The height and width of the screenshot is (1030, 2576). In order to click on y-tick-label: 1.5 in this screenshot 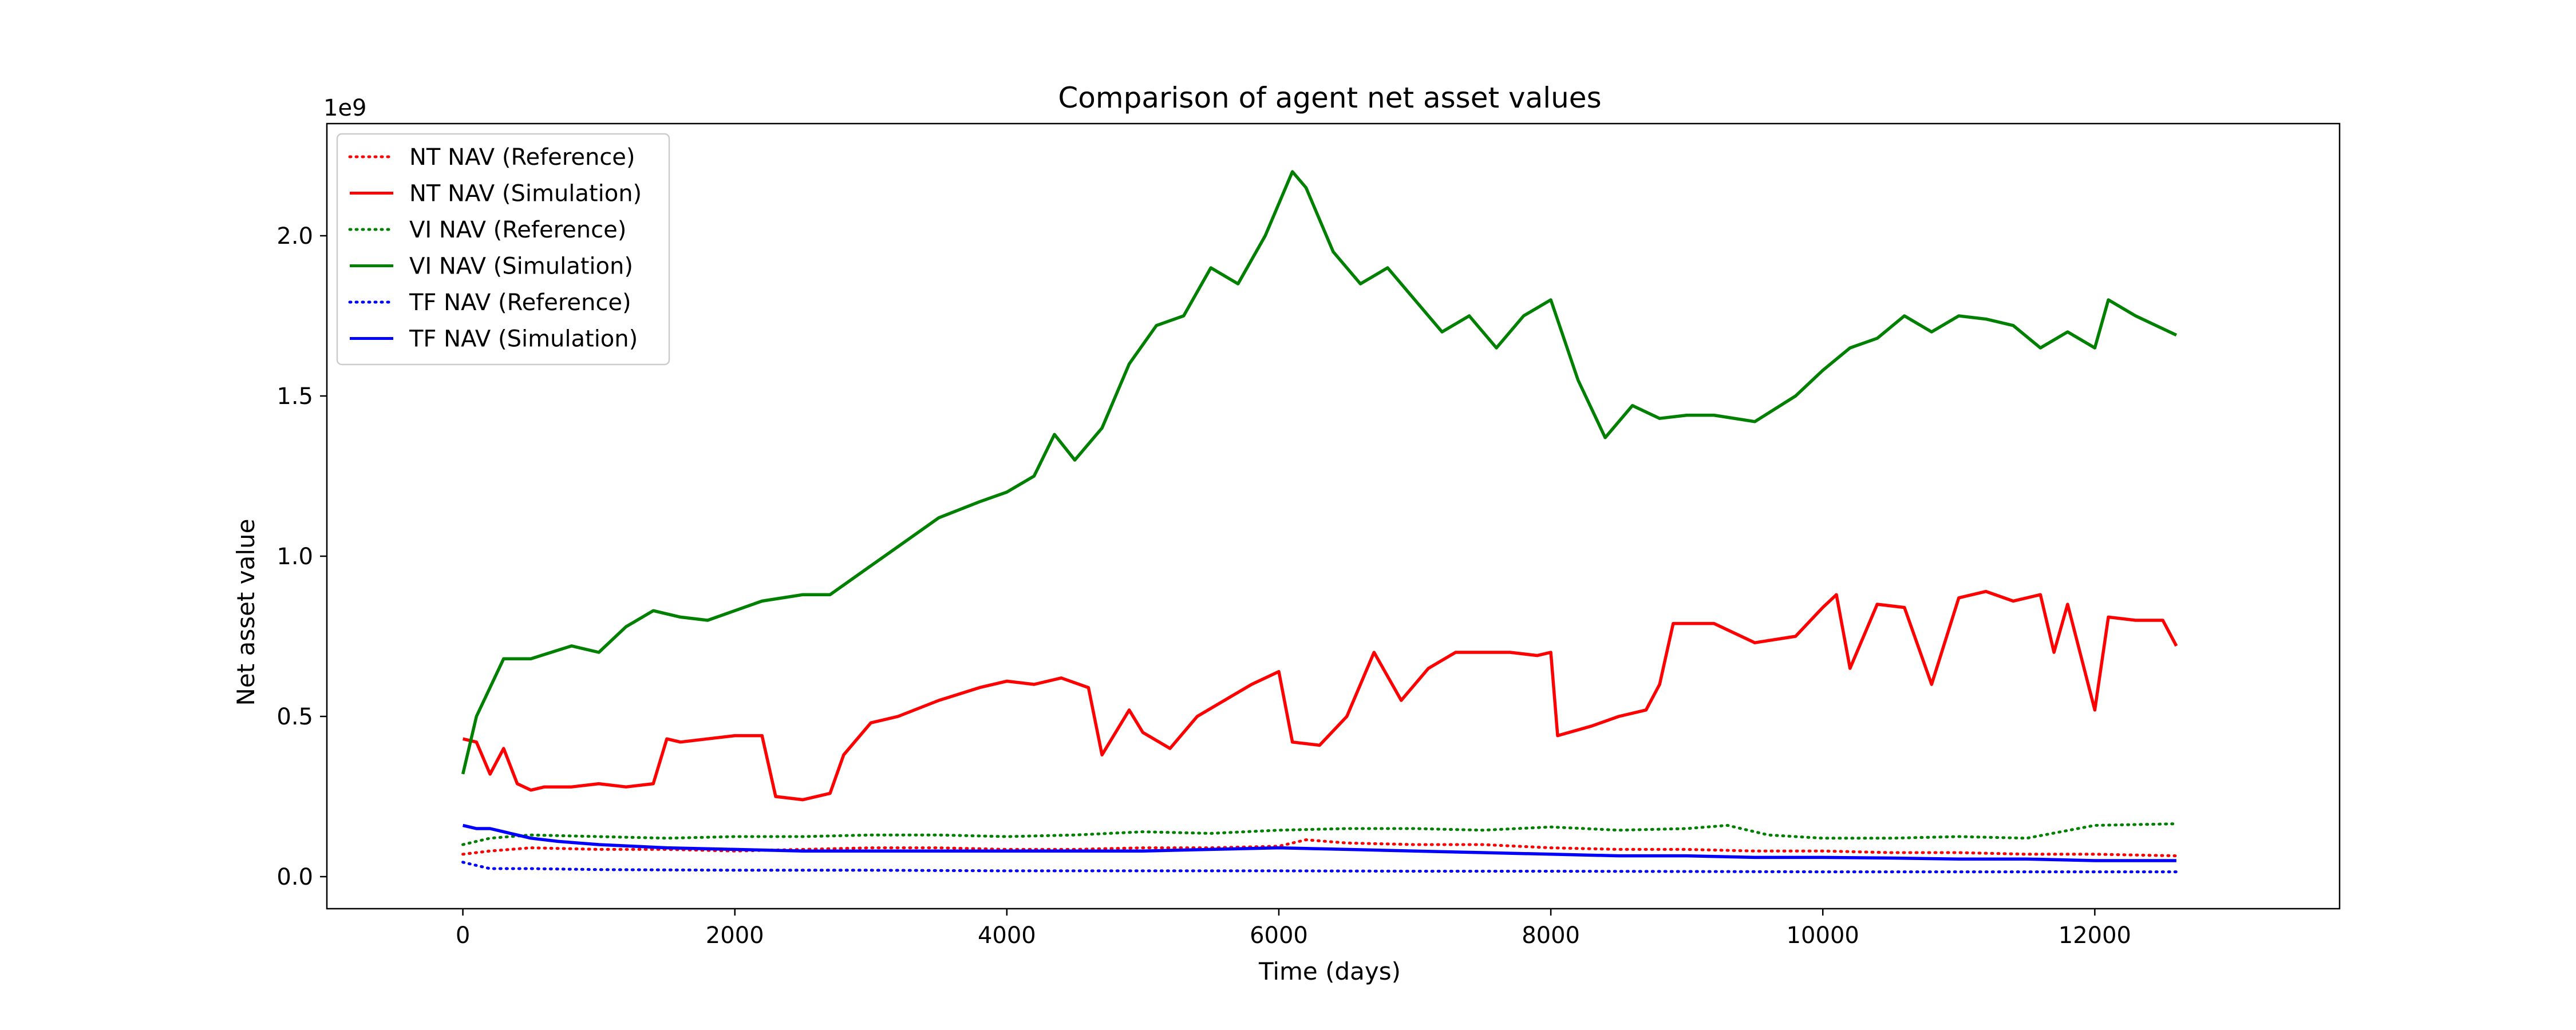, I will do `click(294, 396)`.